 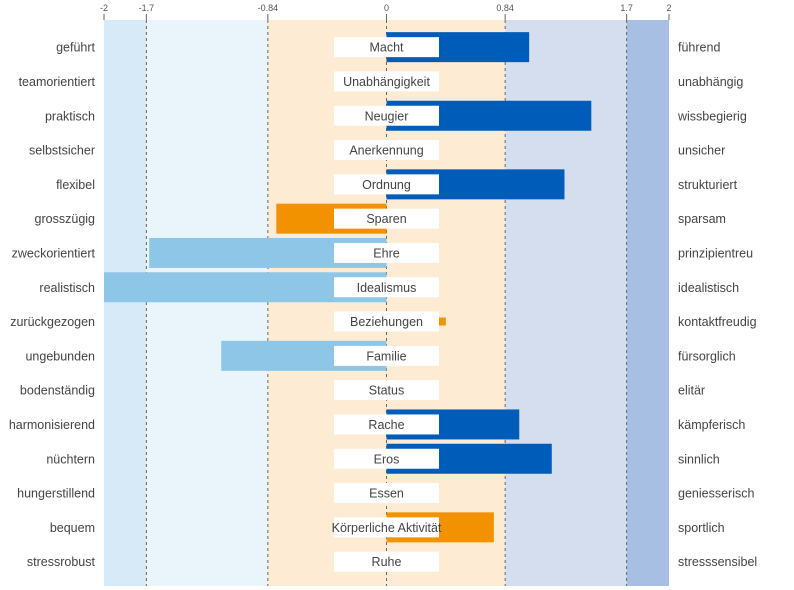 I want to click on left-pole-label: ungebunden, so click(x=60, y=356).